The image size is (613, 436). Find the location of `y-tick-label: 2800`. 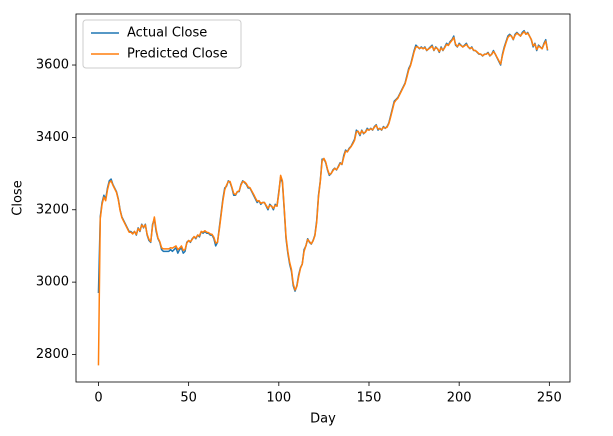

y-tick-label: 2800 is located at coordinates (52, 354).